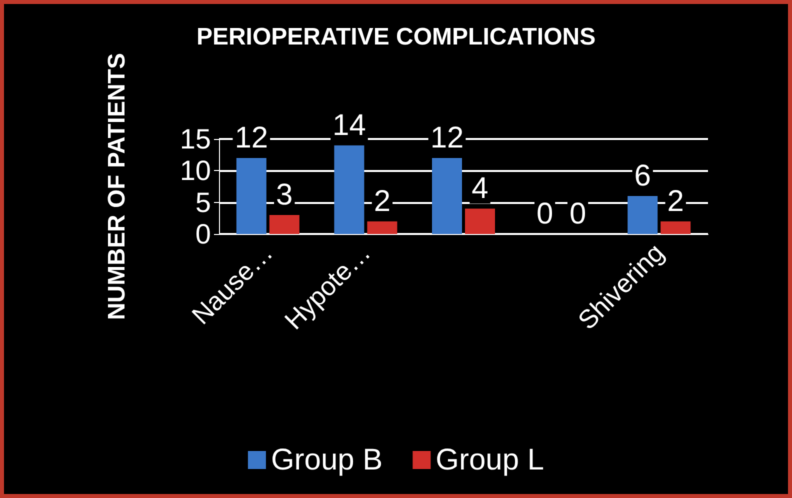 This screenshot has width=792, height=498. What do you see at coordinates (117, 186) in the screenshot?
I see `y-axis-title: NUMBER OF PATIENTS` at bounding box center [117, 186].